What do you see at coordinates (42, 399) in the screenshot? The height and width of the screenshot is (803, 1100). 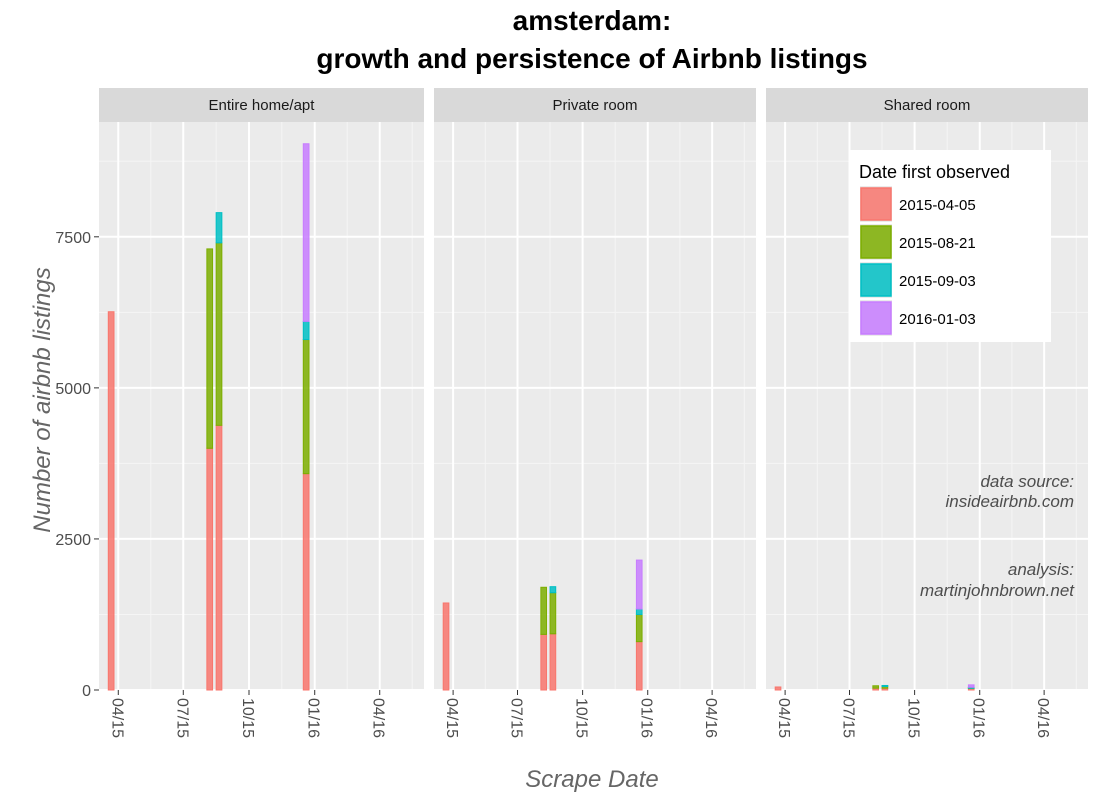 I see `y-axis-title: Number of airbnb listings` at bounding box center [42, 399].